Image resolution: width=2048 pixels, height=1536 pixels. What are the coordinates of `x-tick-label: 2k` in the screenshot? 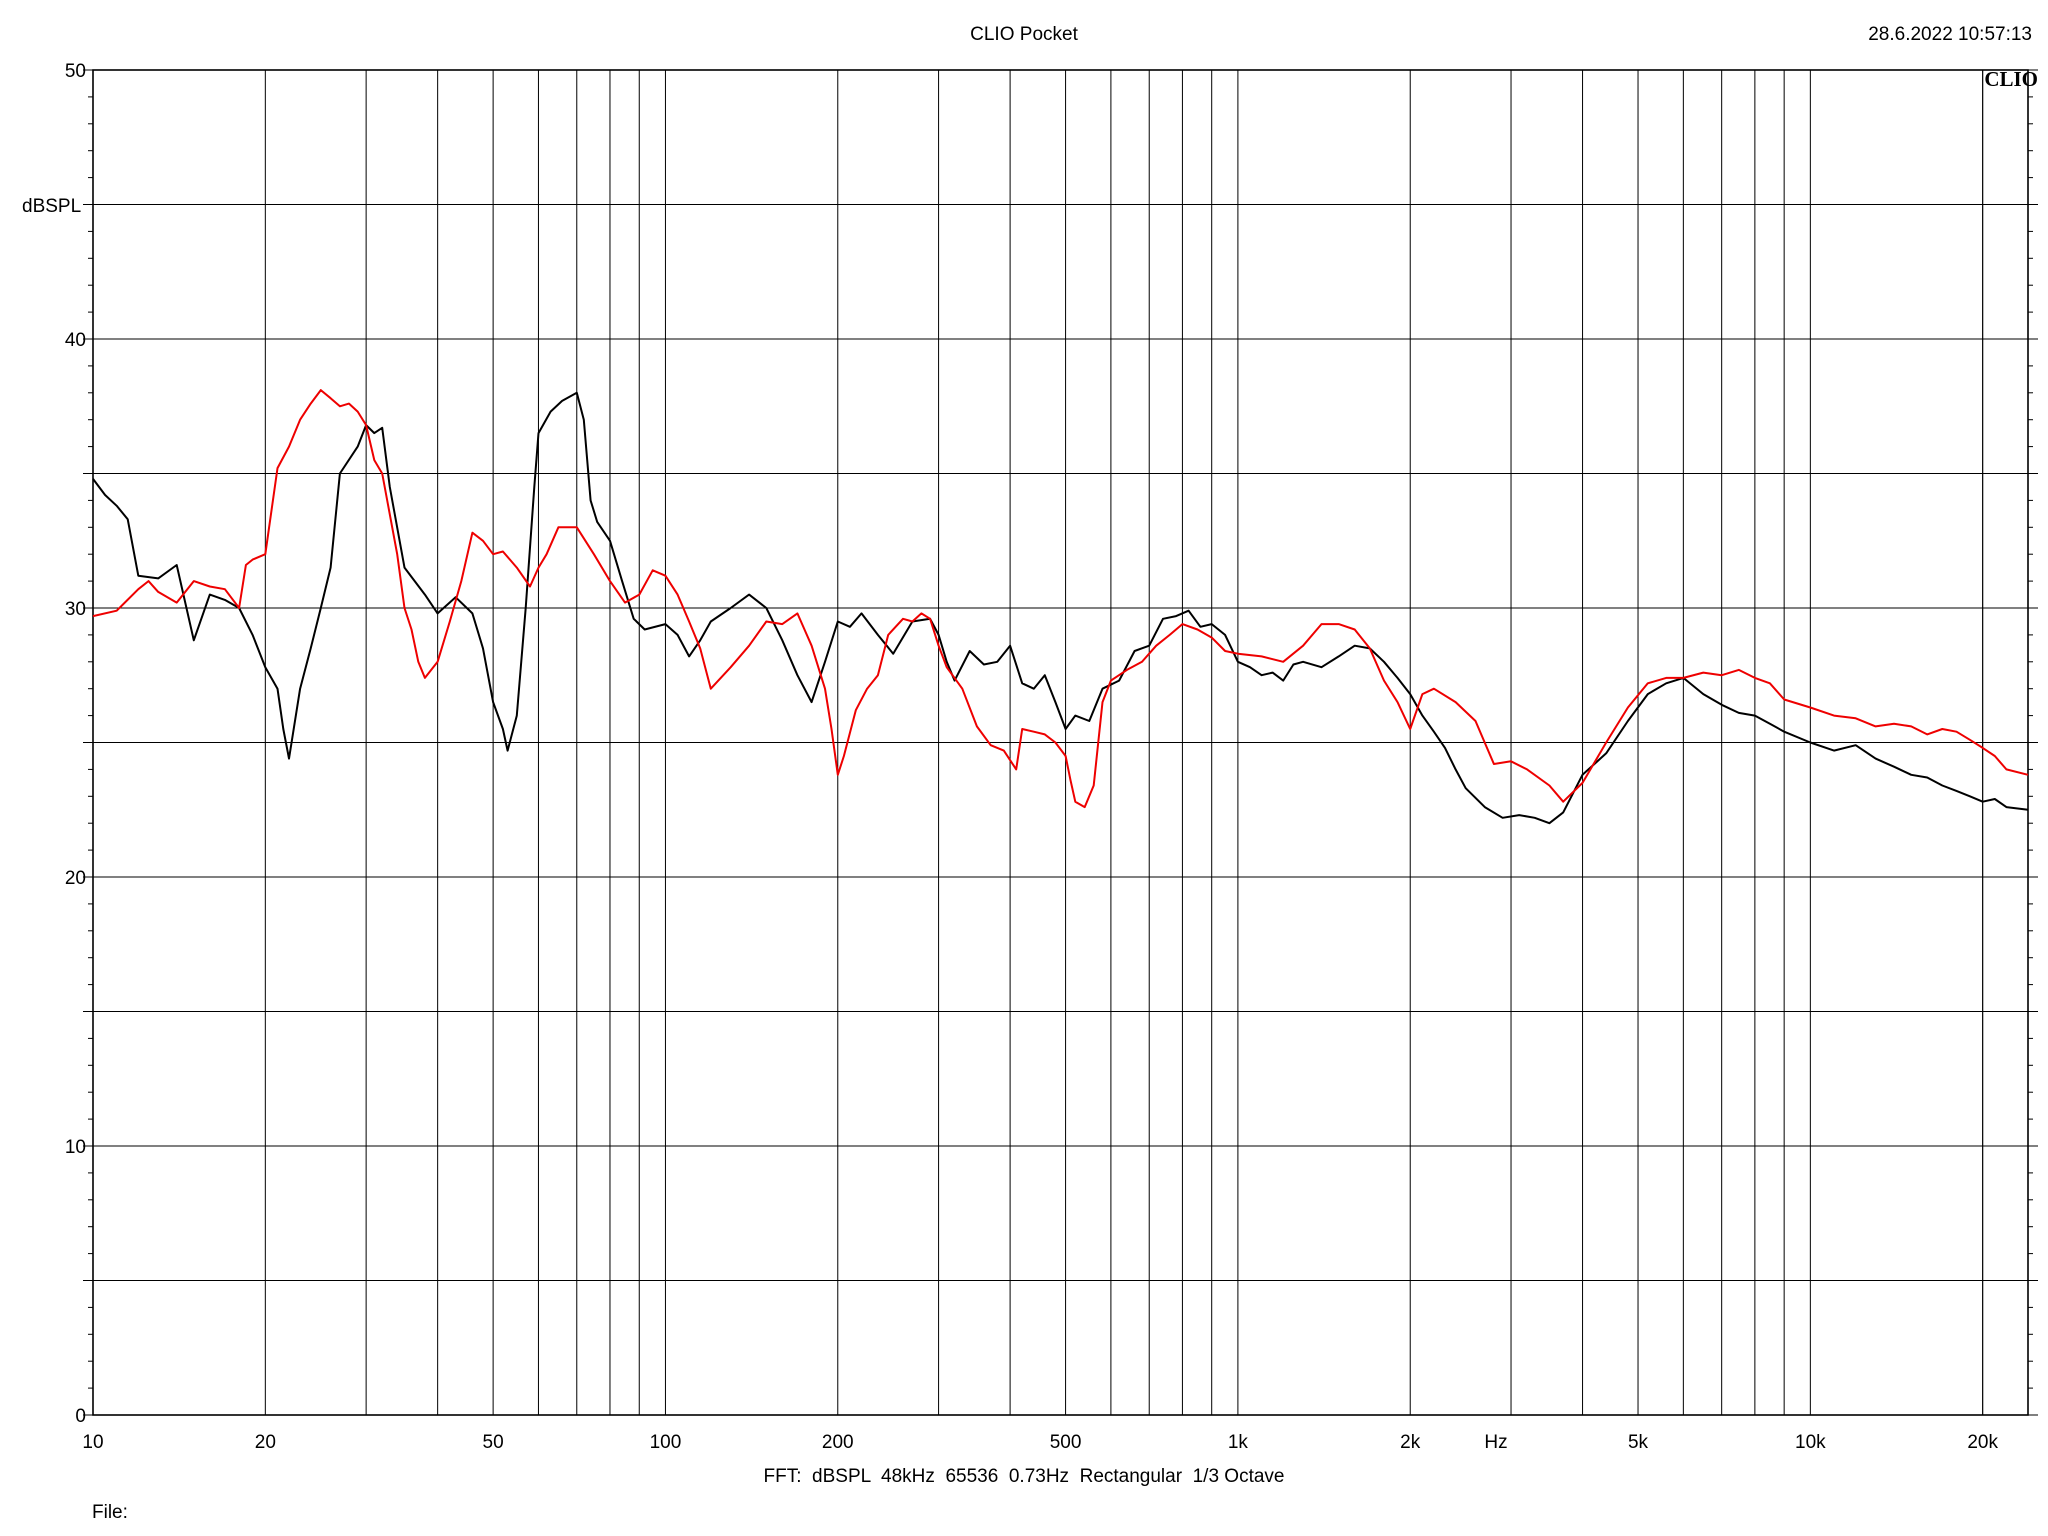 It's located at (1410, 1442).